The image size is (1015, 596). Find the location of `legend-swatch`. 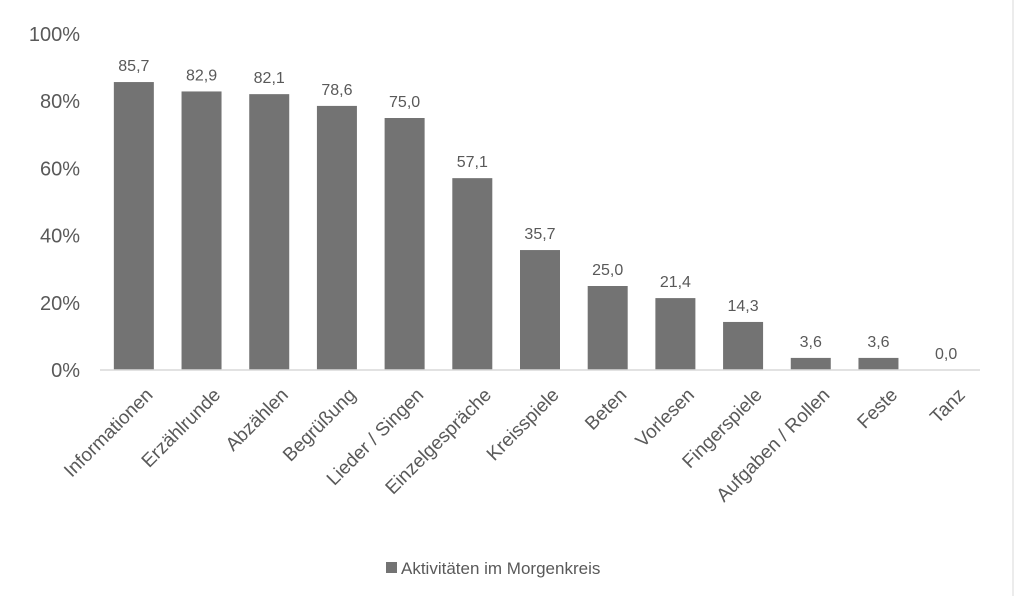

legend-swatch is located at coordinates (391, 567).